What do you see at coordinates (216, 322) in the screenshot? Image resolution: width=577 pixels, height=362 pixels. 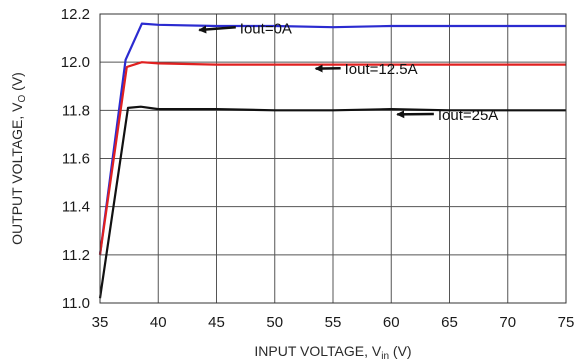 I see `x-tick-label: 45` at bounding box center [216, 322].